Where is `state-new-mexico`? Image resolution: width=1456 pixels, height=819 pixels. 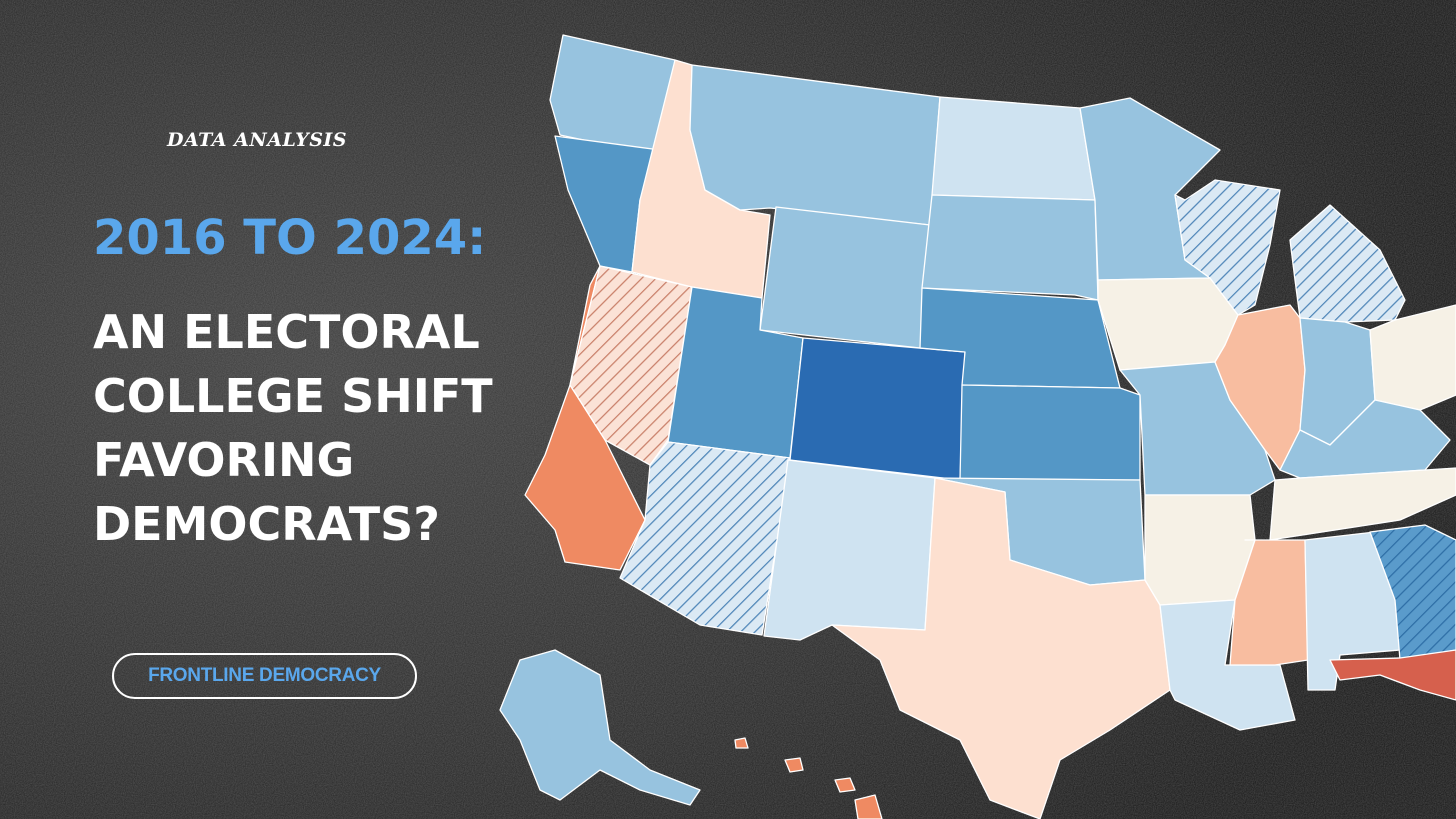
state-new-mexico is located at coordinates (849, 550).